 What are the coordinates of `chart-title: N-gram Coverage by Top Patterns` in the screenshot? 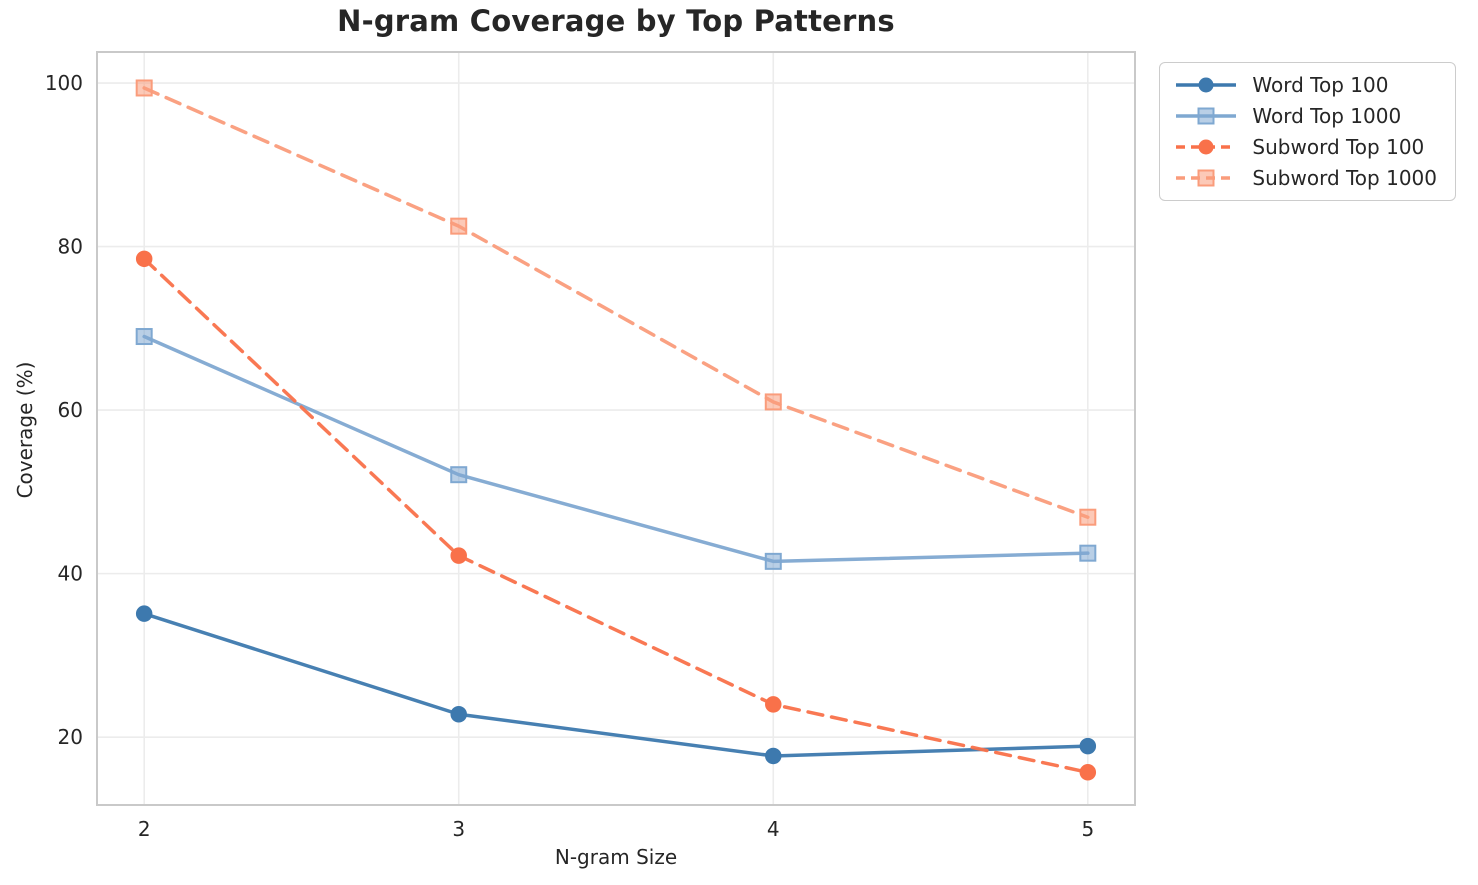 It's located at (616, 21).